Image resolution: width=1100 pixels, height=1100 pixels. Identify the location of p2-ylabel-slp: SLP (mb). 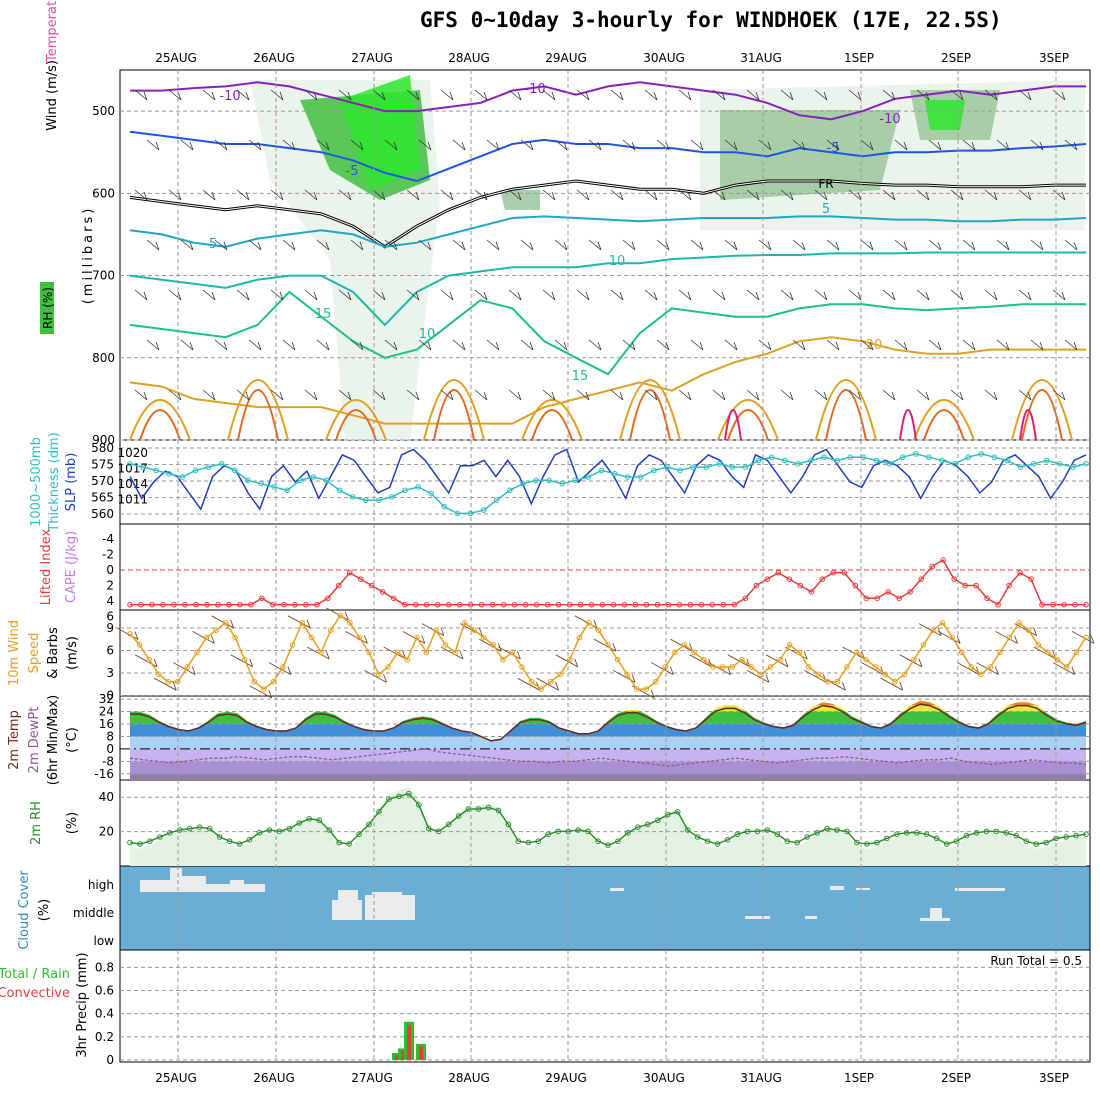
(71, 482).